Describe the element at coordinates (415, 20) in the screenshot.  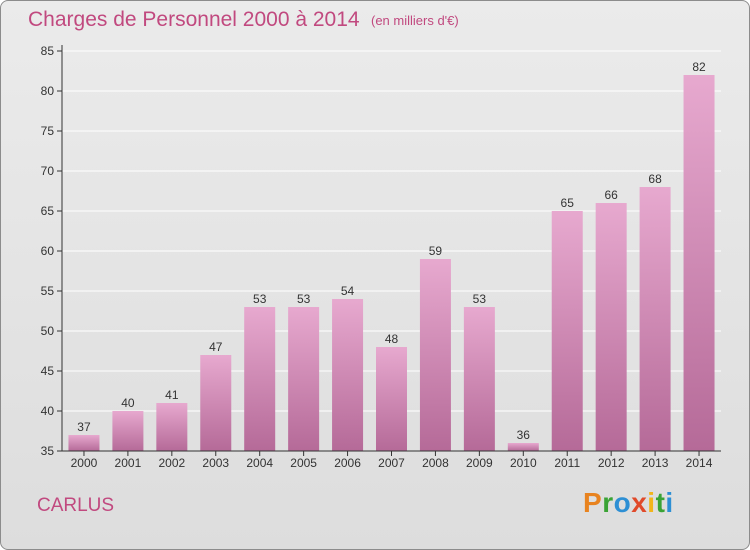
I see `chart-subtitle: (en milliers d'€)` at that location.